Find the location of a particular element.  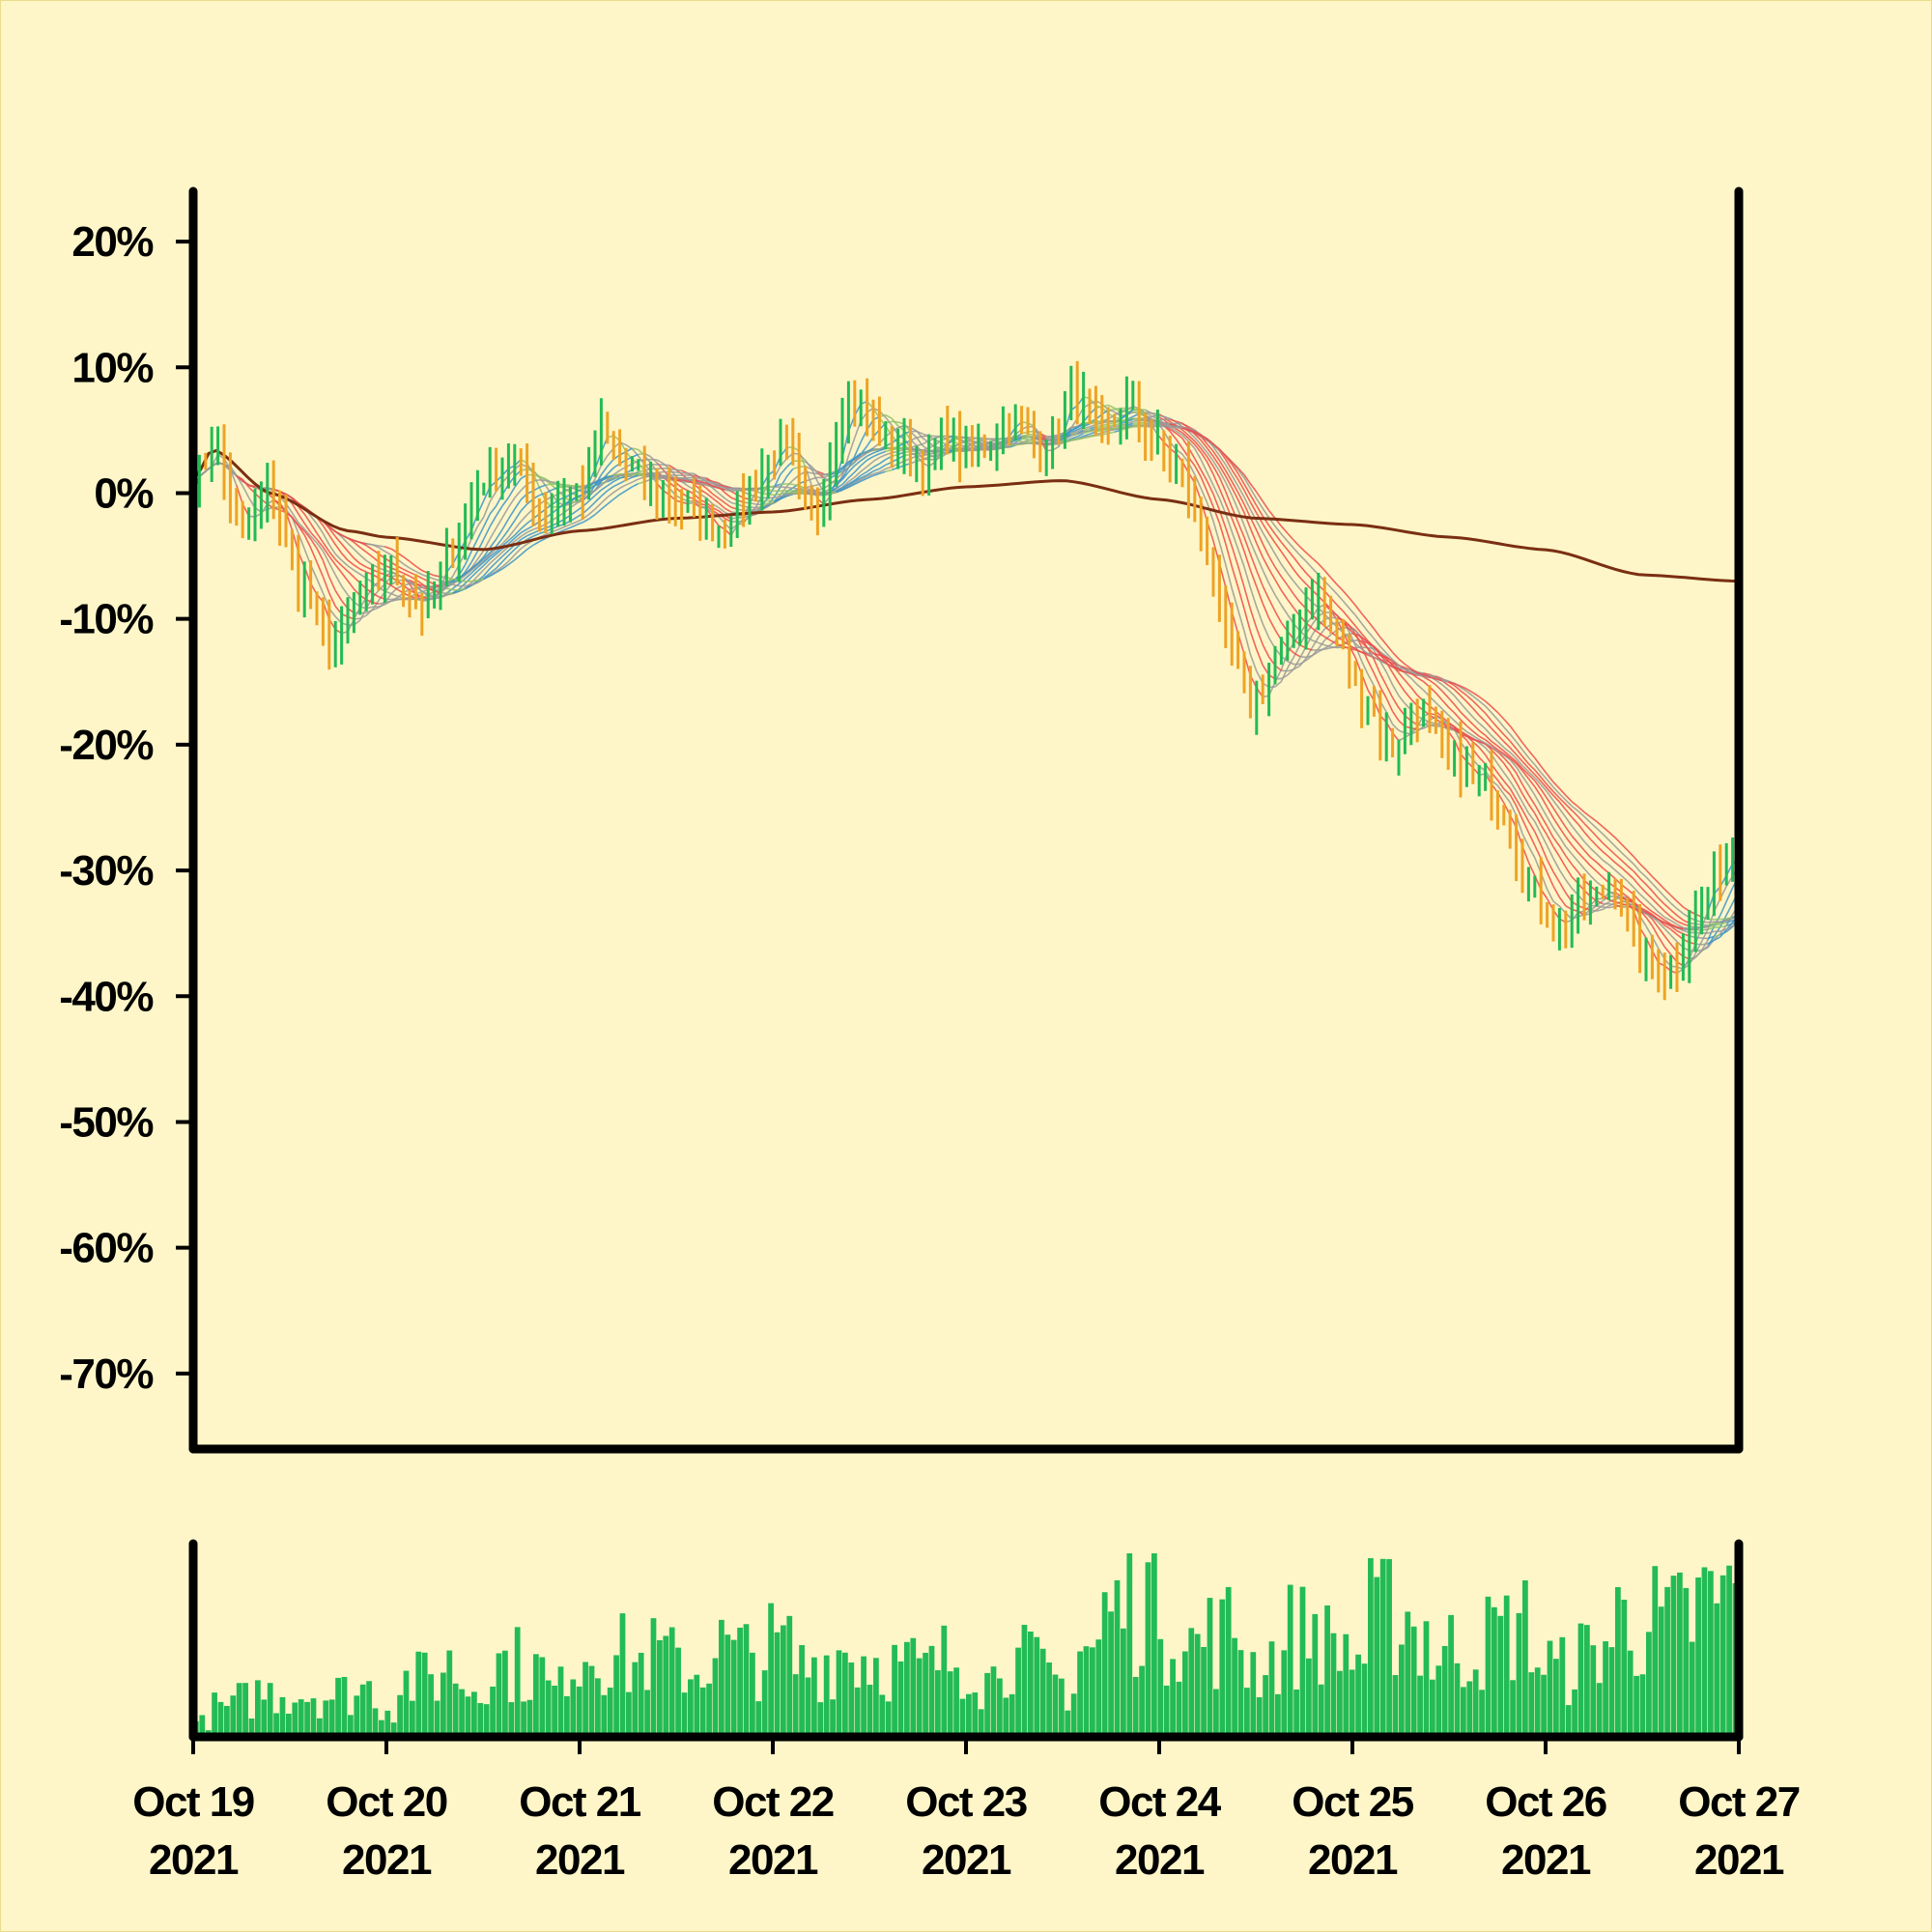

x-tick-label-year: 2021 is located at coordinates (1353, 1860).